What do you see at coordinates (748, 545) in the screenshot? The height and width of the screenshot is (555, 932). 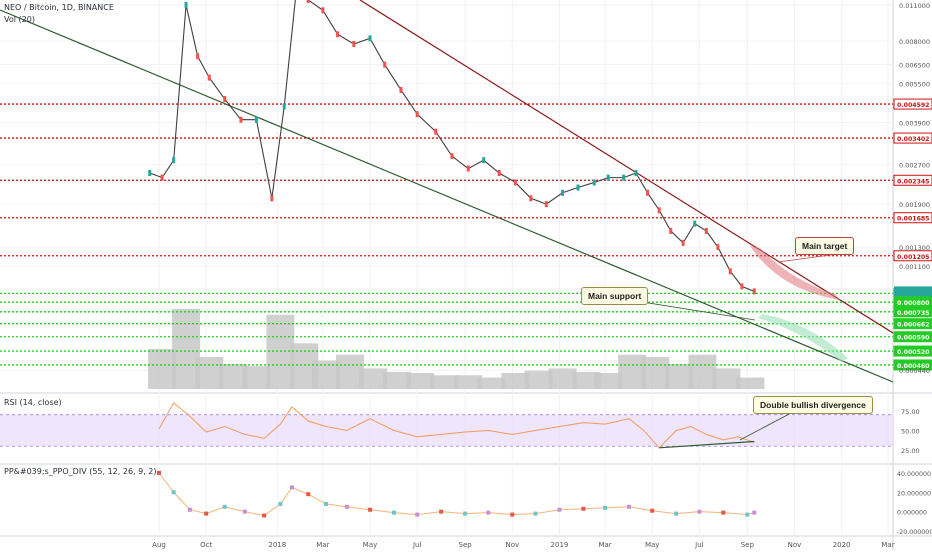 I see `x-tick-label: Sep` at bounding box center [748, 545].